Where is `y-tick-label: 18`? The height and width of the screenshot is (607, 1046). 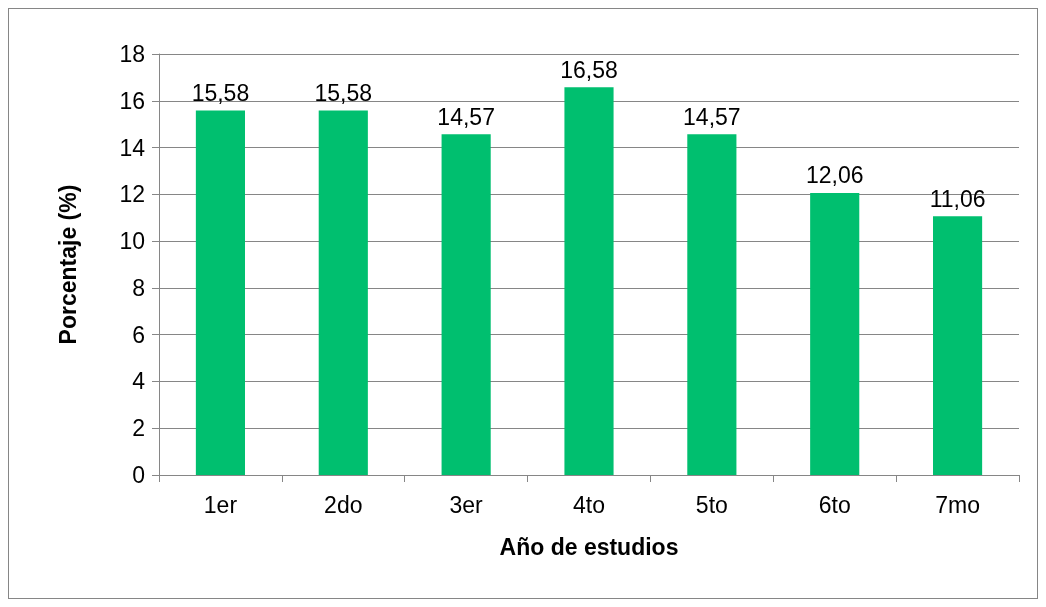
y-tick-label: 18 is located at coordinates (132, 54).